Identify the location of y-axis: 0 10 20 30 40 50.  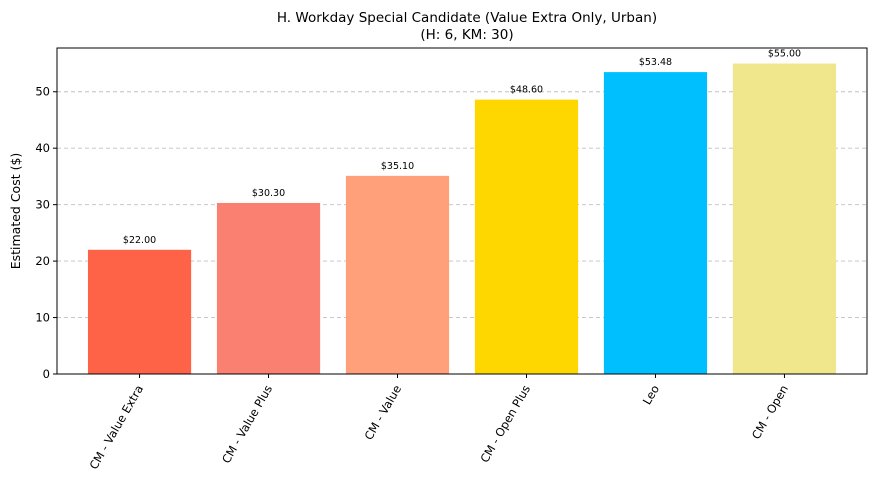
(46, 233).